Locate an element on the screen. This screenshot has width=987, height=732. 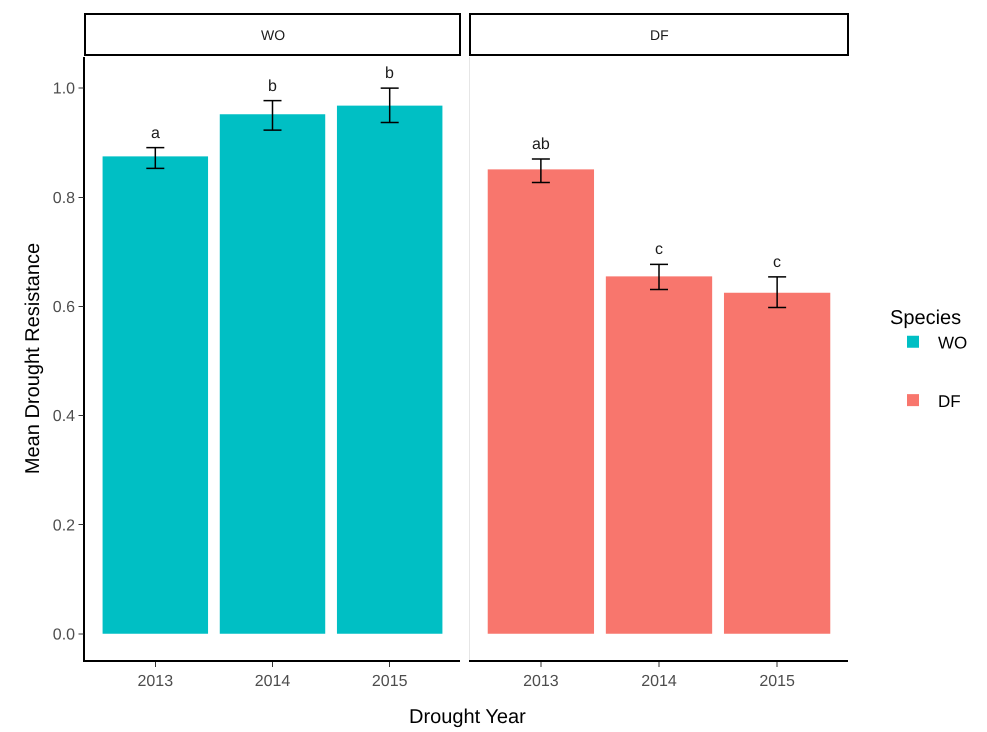
x-axis-title: Drought Year is located at coordinates (467, 717).